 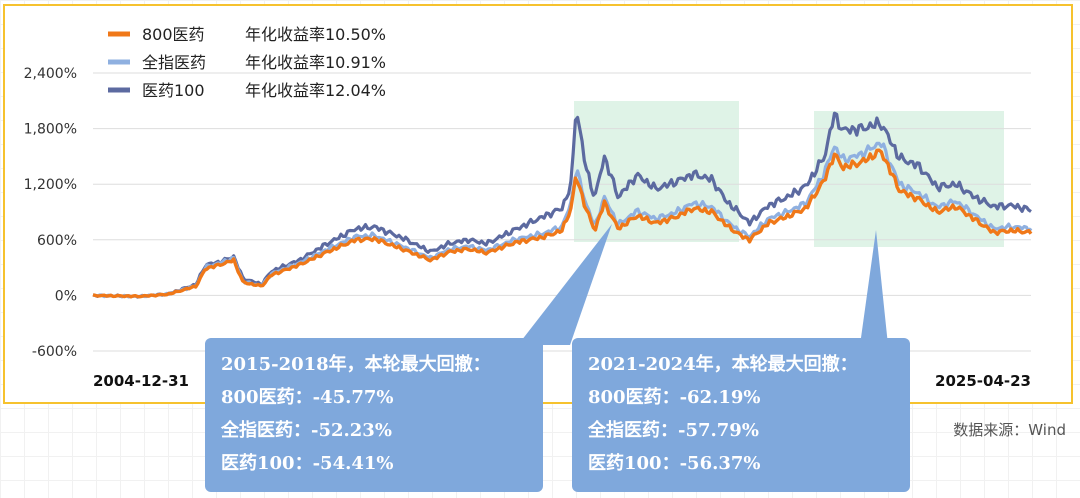 I want to click on x-tick-label: 2025-04-23, so click(x=983, y=381).